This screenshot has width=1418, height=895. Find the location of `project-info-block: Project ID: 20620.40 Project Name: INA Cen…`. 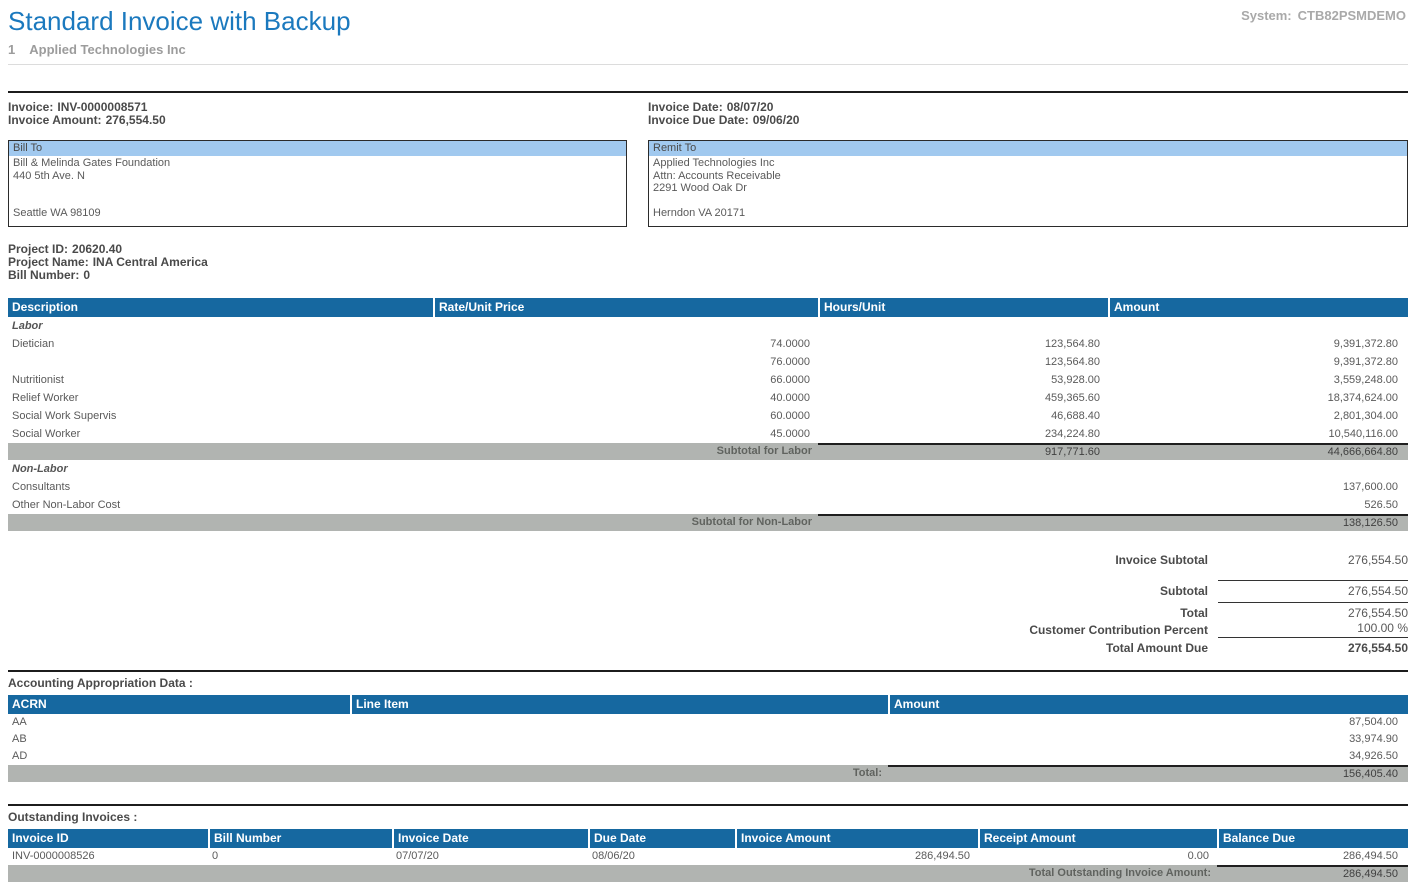

project-info-block: Project ID: 20620.40 Project Name: INA Cen… is located at coordinates (708, 261).